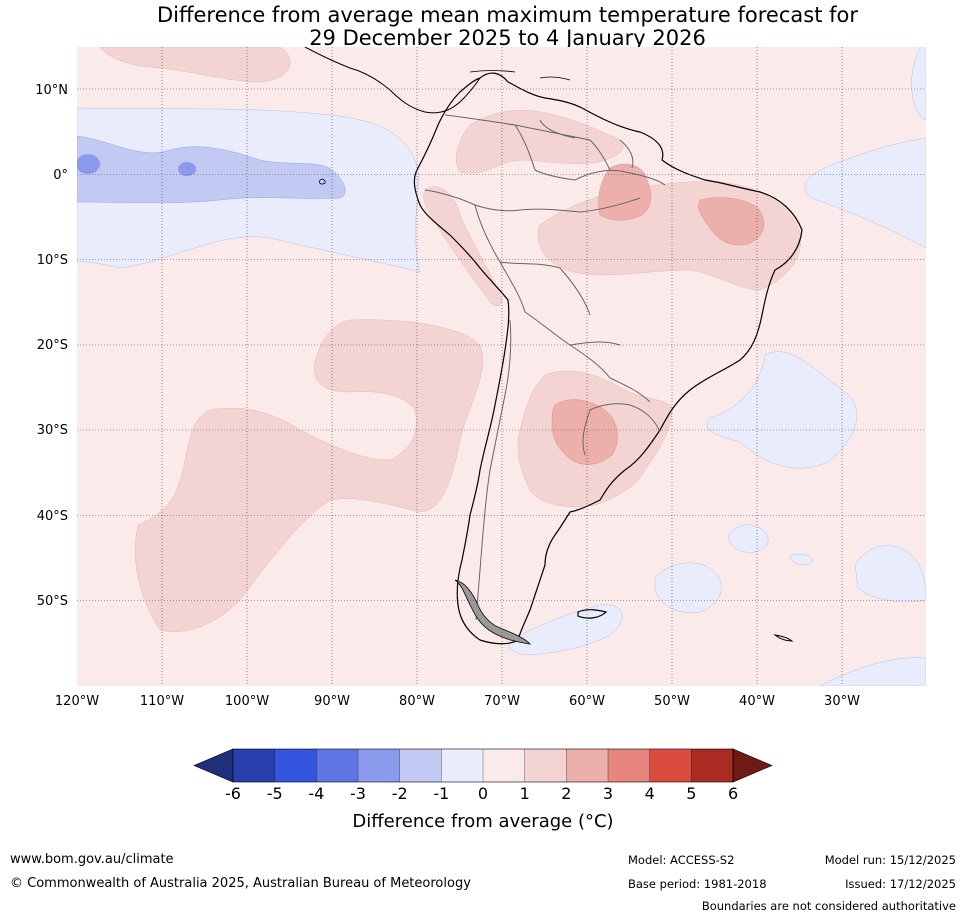 The width and height of the screenshot is (965, 919). What do you see at coordinates (782, 410) in the screenshot?
I see `cool-region-south-atlantic` at bounding box center [782, 410].